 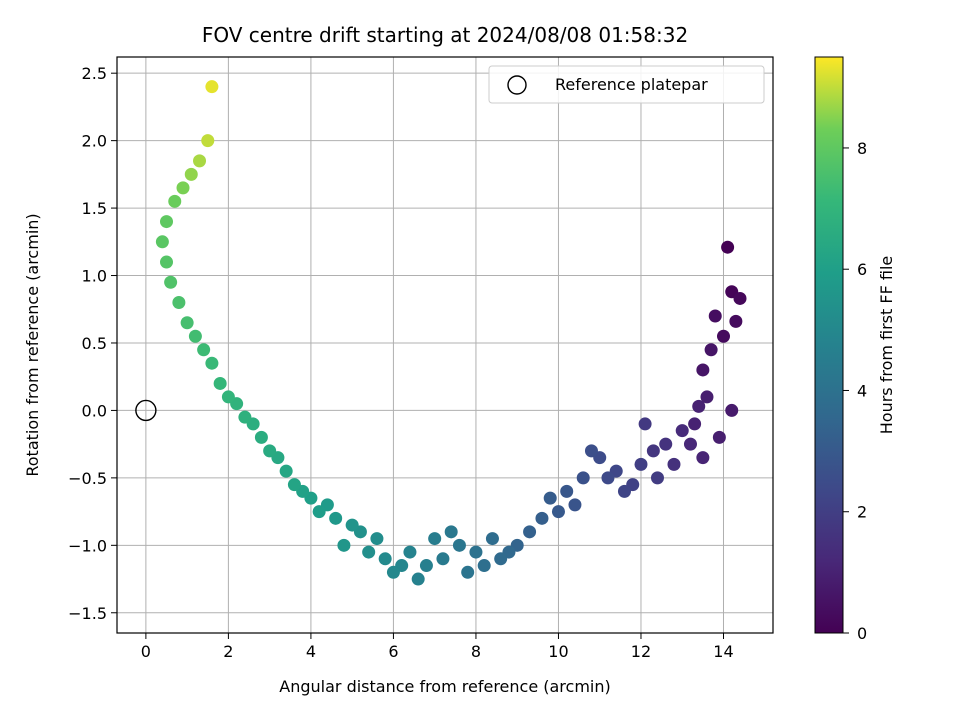 What do you see at coordinates (87, 545) in the screenshot?
I see `y-tick-label: −1.0` at bounding box center [87, 545].